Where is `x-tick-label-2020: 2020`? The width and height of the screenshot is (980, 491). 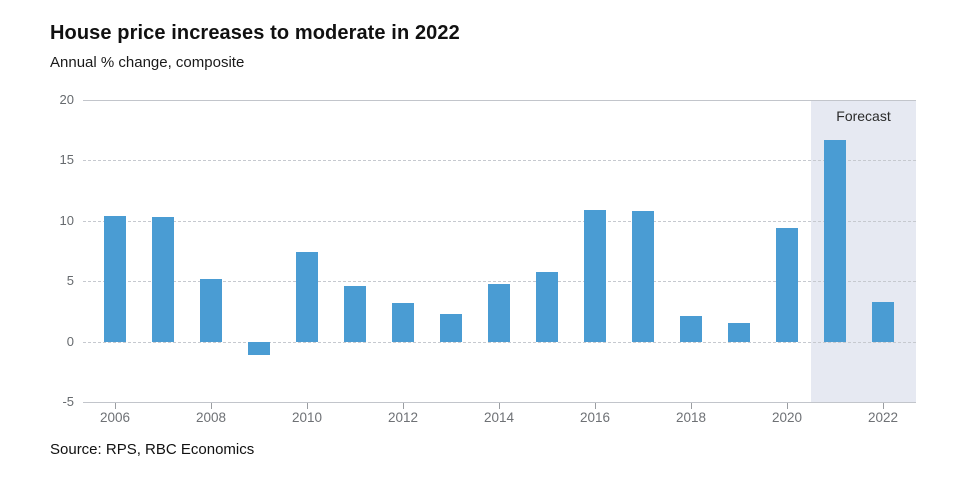
x-tick-label-2020: 2020 is located at coordinates (787, 417).